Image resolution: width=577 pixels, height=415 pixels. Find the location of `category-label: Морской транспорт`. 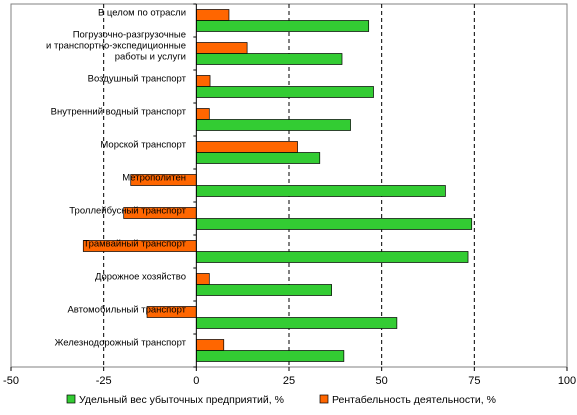

category-label: Морской транспорт is located at coordinates (143, 145).